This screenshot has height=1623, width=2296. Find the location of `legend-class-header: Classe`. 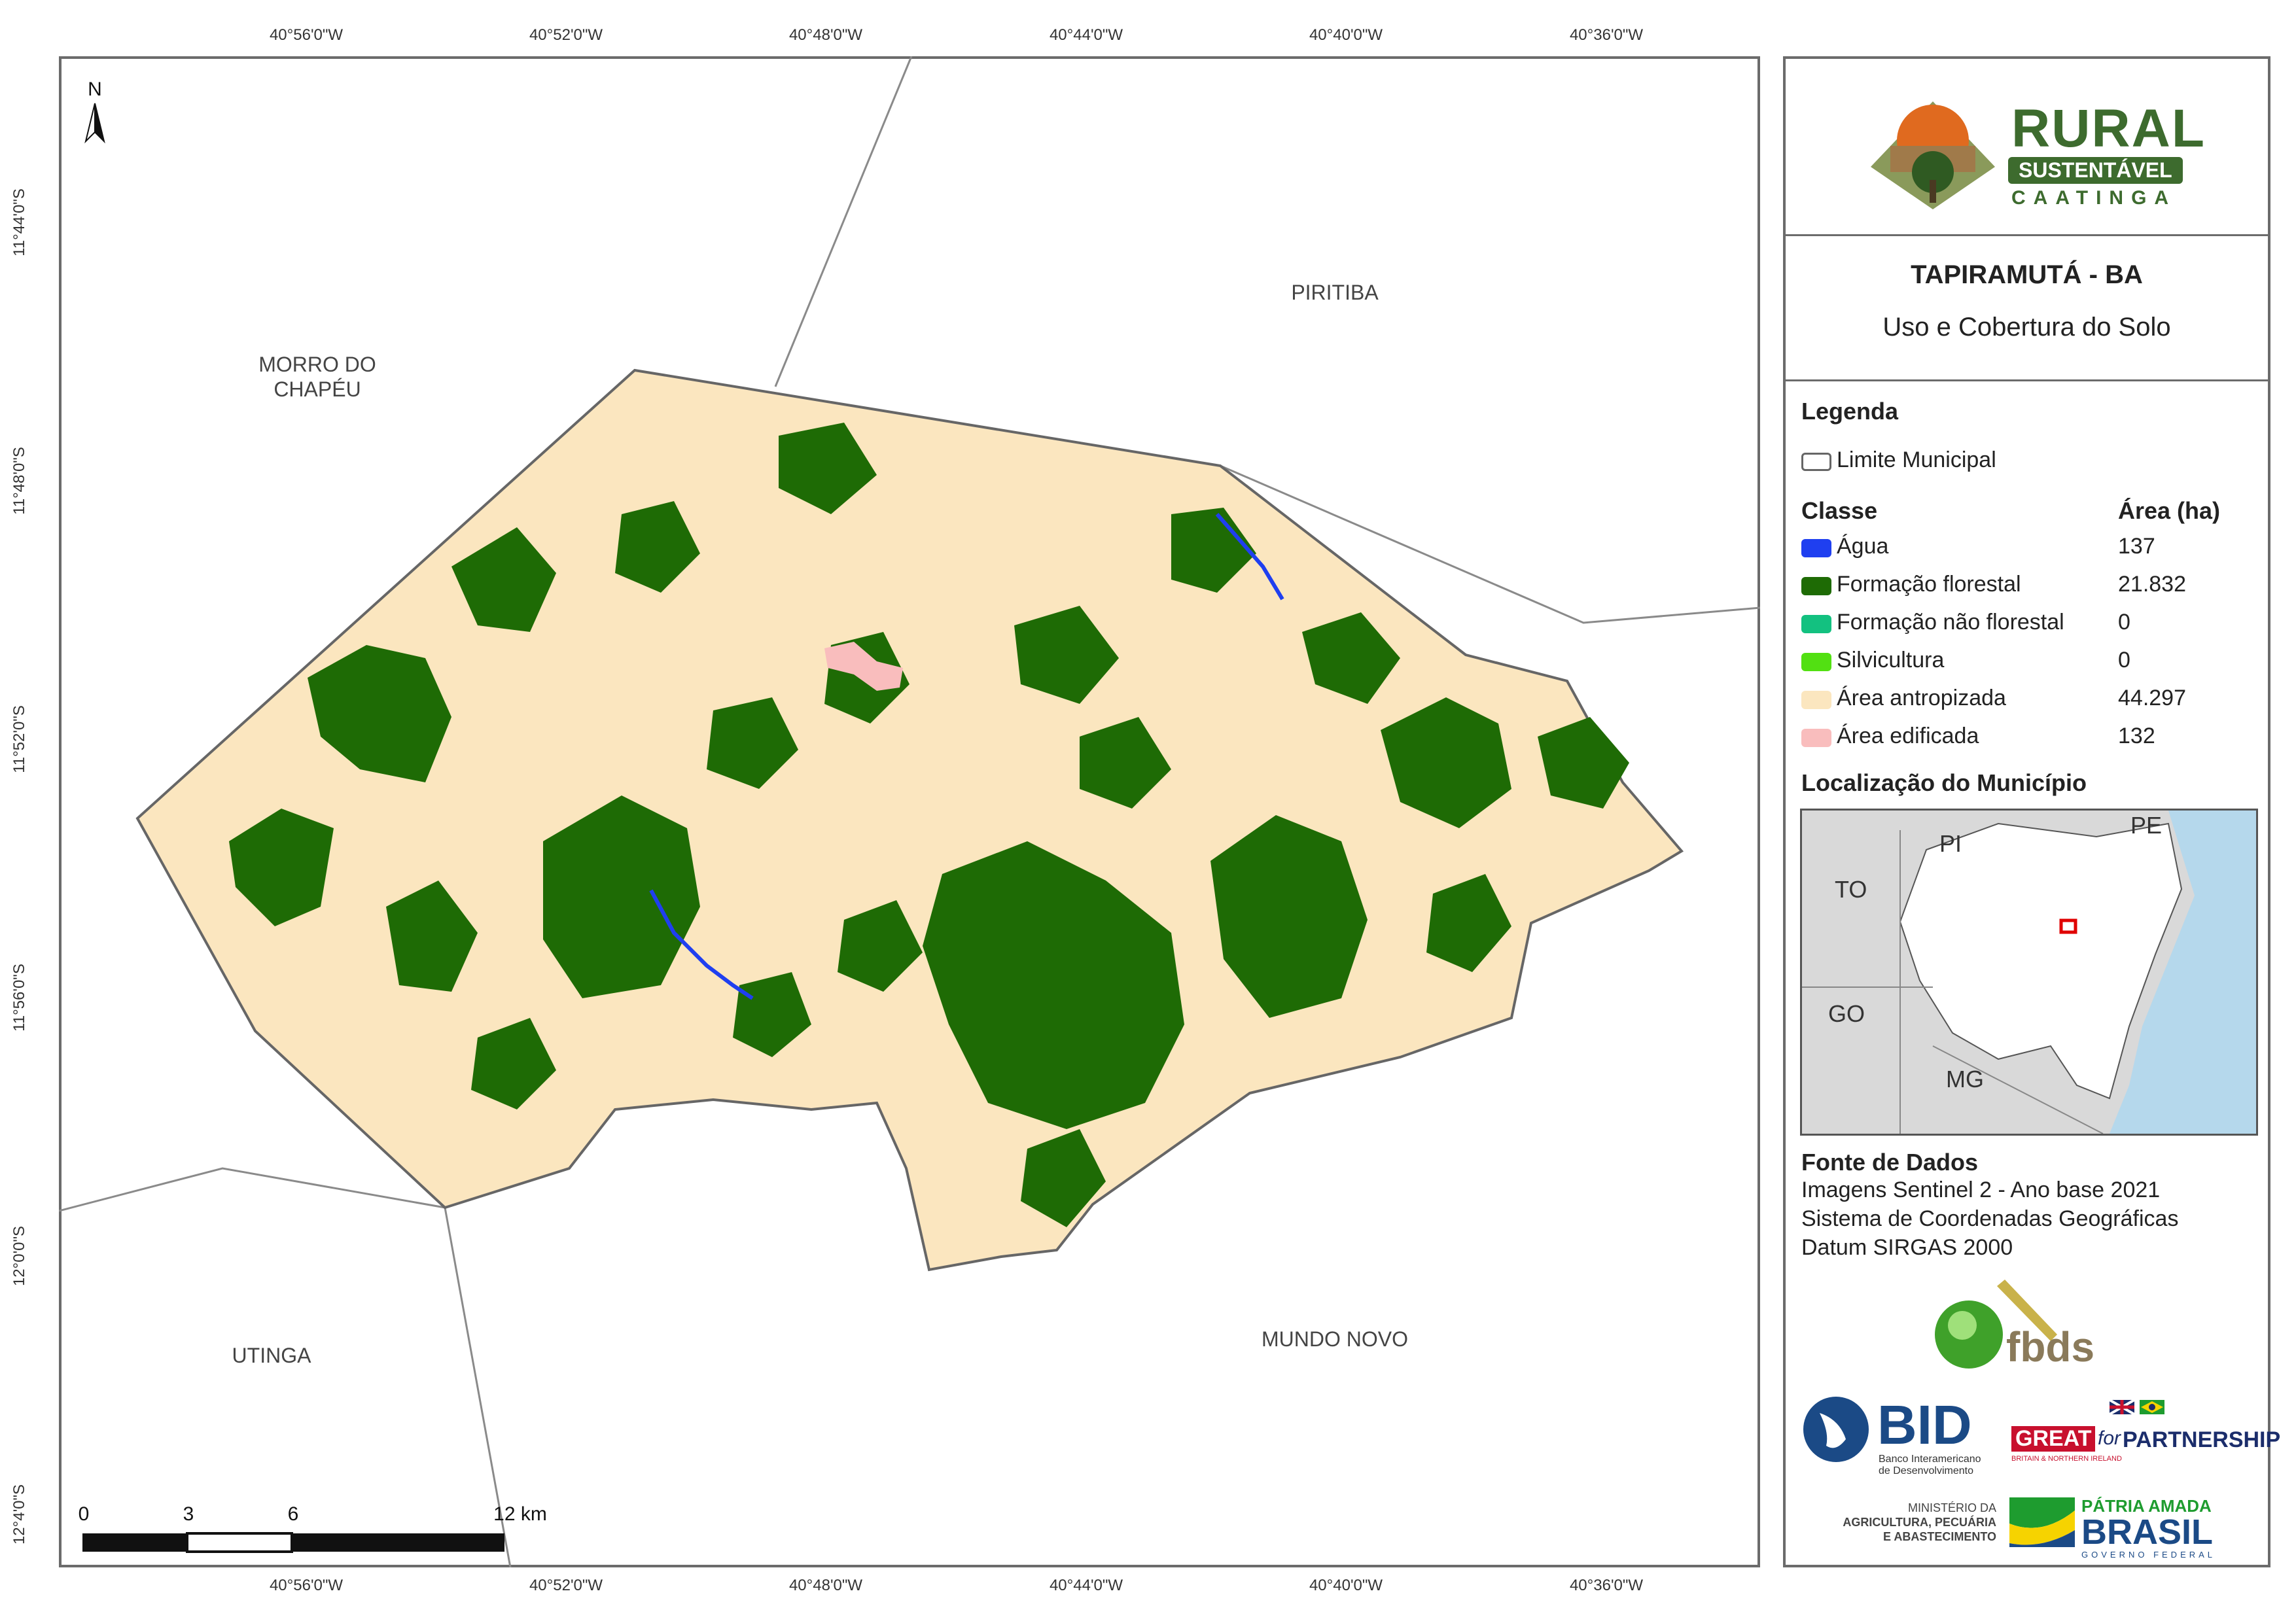

legend-class-header: Classe is located at coordinates (1839, 511).